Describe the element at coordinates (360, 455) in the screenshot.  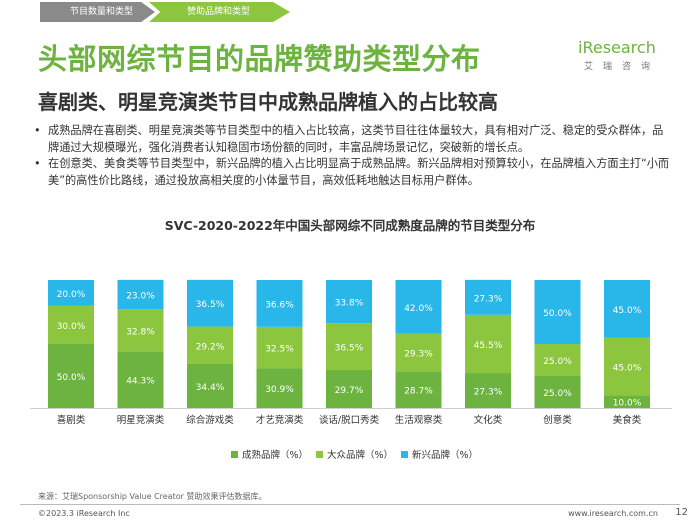
I see `legend-label: 大众品牌（%）` at that location.